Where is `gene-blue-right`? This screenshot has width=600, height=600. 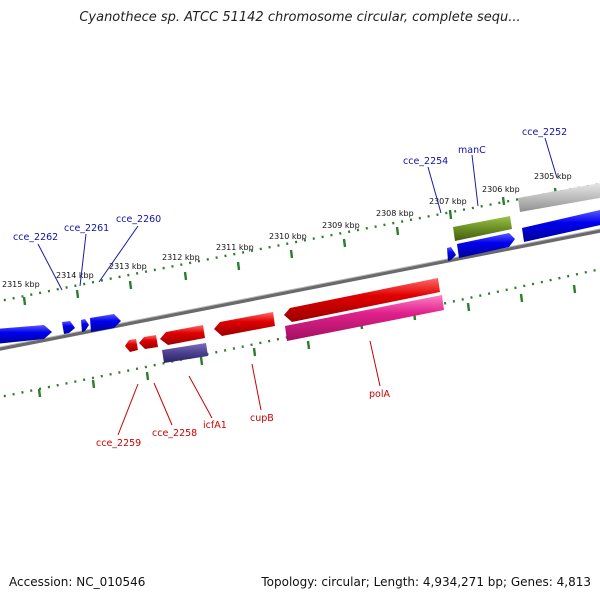
gene-blue-right is located at coordinates (561, 226).